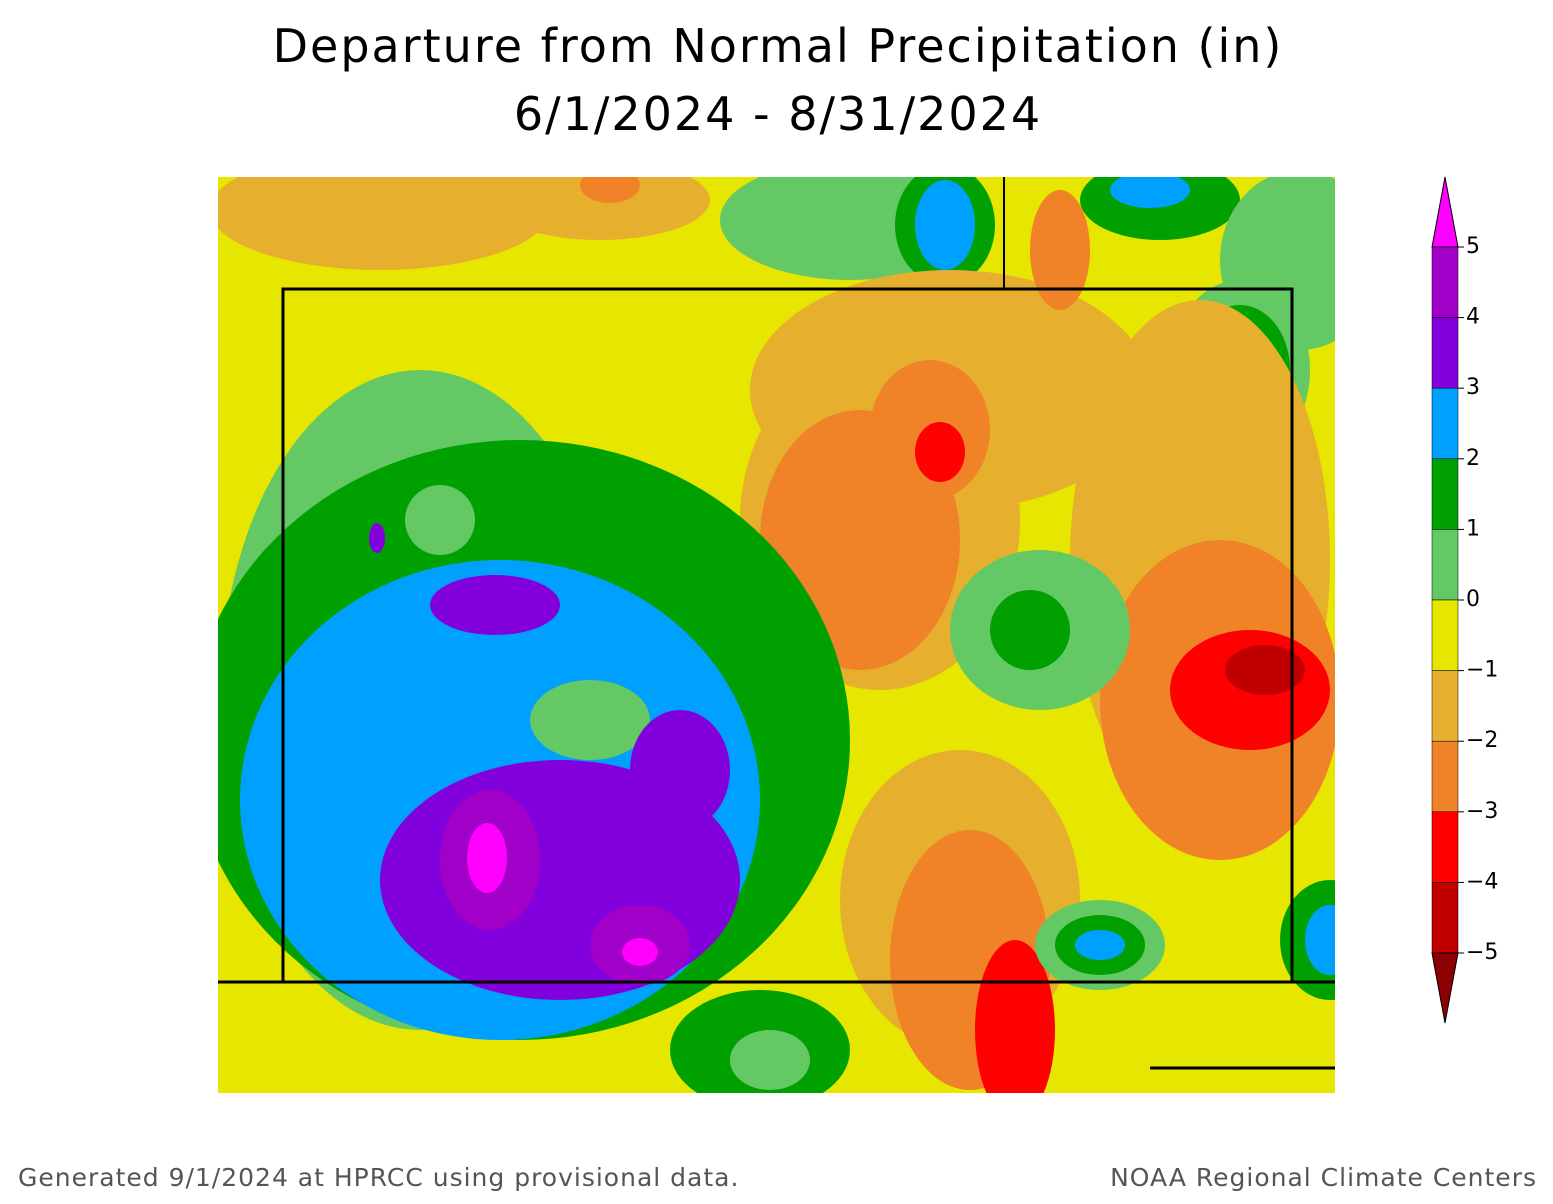 This screenshot has width=1553, height=1204. Describe the element at coordinates (778, 114) in the screenshot. I see `subtitle: 6/1/2024 - 8/31/2024` at that location.